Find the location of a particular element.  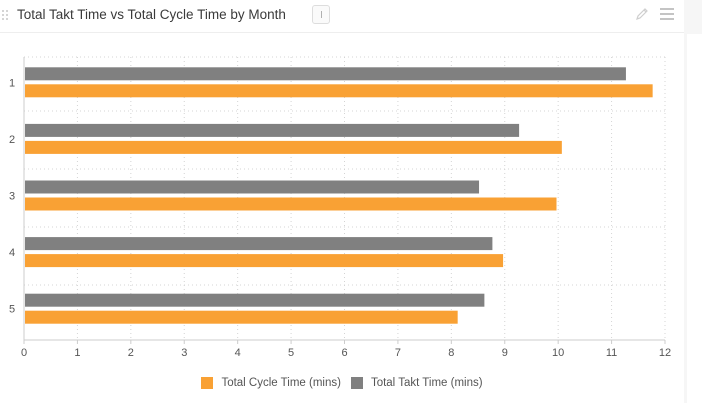

x-tick-label-8: 8 is located at coordinates (451, 353).